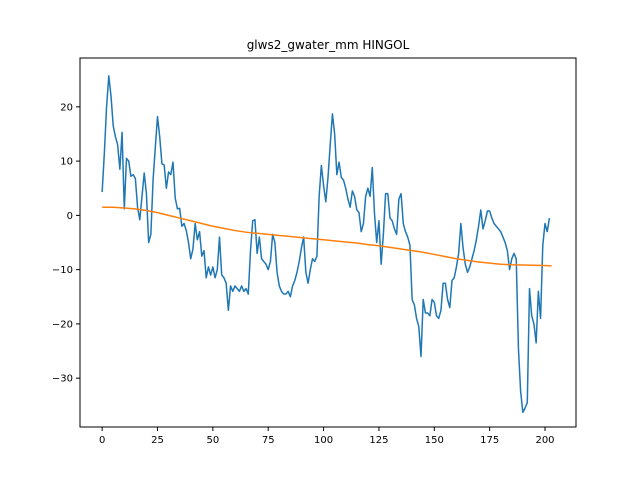 The height and width of the screenshot is (480, 640). Describe the element at coordinates (62, 324) in the screenshot. I see `y-tick-label: −20` at that location.